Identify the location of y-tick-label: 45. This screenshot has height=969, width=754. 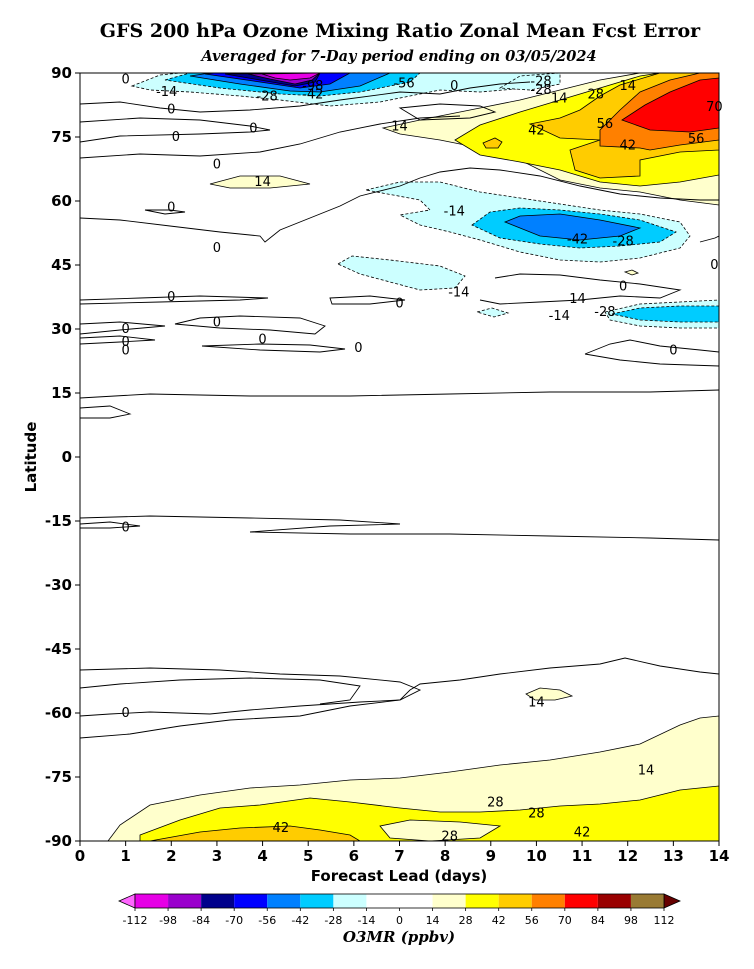
(61, 265).